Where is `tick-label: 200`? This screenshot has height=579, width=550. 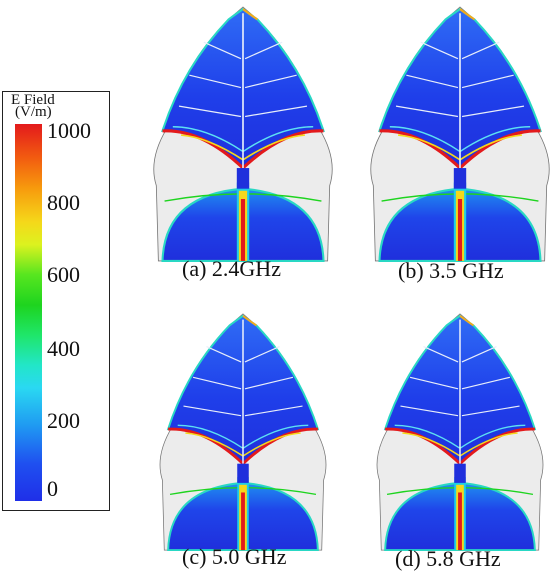
tick-label: 200 is located at coordinates (63, 420).